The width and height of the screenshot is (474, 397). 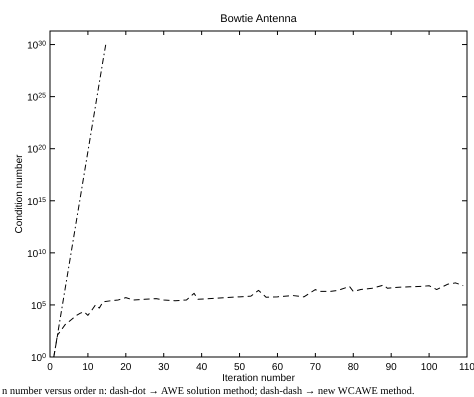 What do you see at coordinates (36, 46) in the screenshot?
I see `y-tick-label: 10$^{30}$` at bounding box center [36, 46].